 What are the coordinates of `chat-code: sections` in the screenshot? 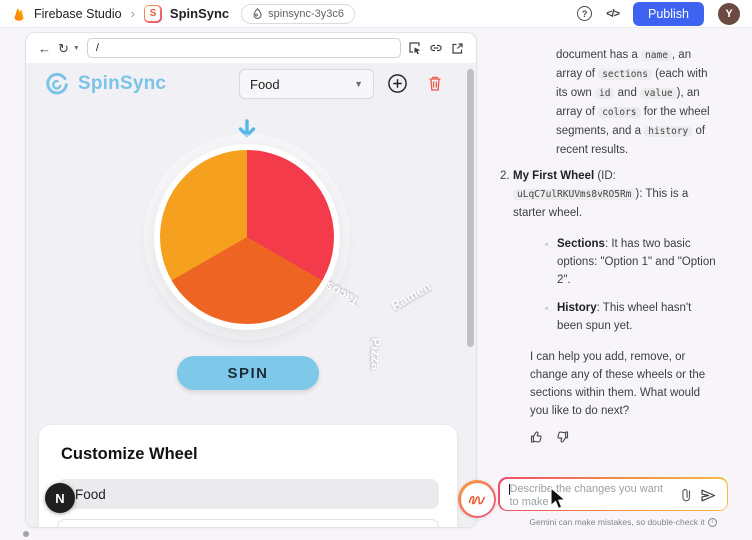 It's located at (625, 74).